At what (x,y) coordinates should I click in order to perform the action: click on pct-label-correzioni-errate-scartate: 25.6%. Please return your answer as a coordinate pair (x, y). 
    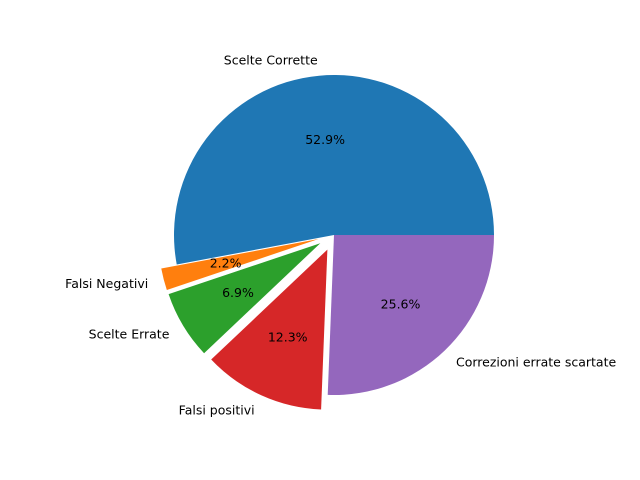
    Looking at the image, I should click on (401, 304).